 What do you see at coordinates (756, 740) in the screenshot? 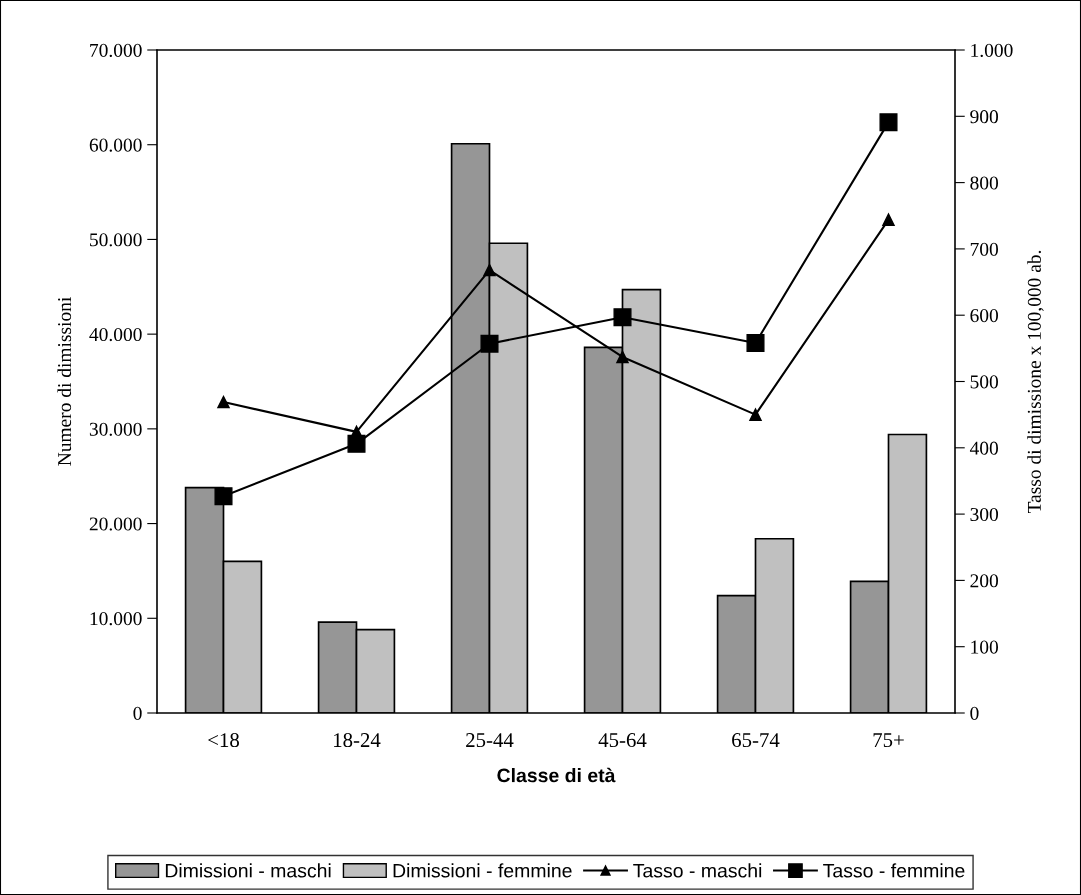
I see `x-tick-label: 65-74` at bounding box center [756, 740].